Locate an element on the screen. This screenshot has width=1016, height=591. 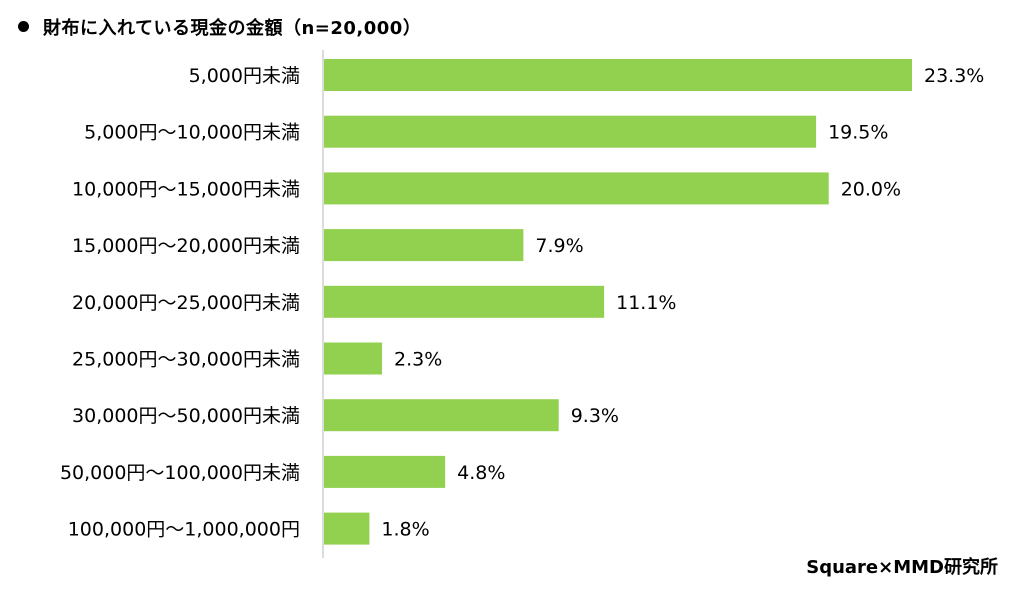
value-label: 20.0% is located at coordinates (871, 189).